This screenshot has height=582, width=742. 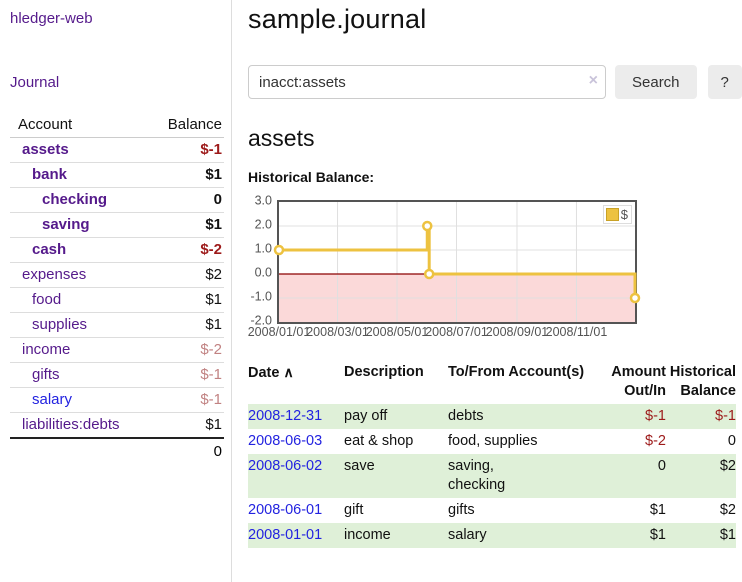 What do you see at coordinates (296, 476) in the screenshot?
I see `transaction-date: 2008-06-02` at bounding box center [296, 476].